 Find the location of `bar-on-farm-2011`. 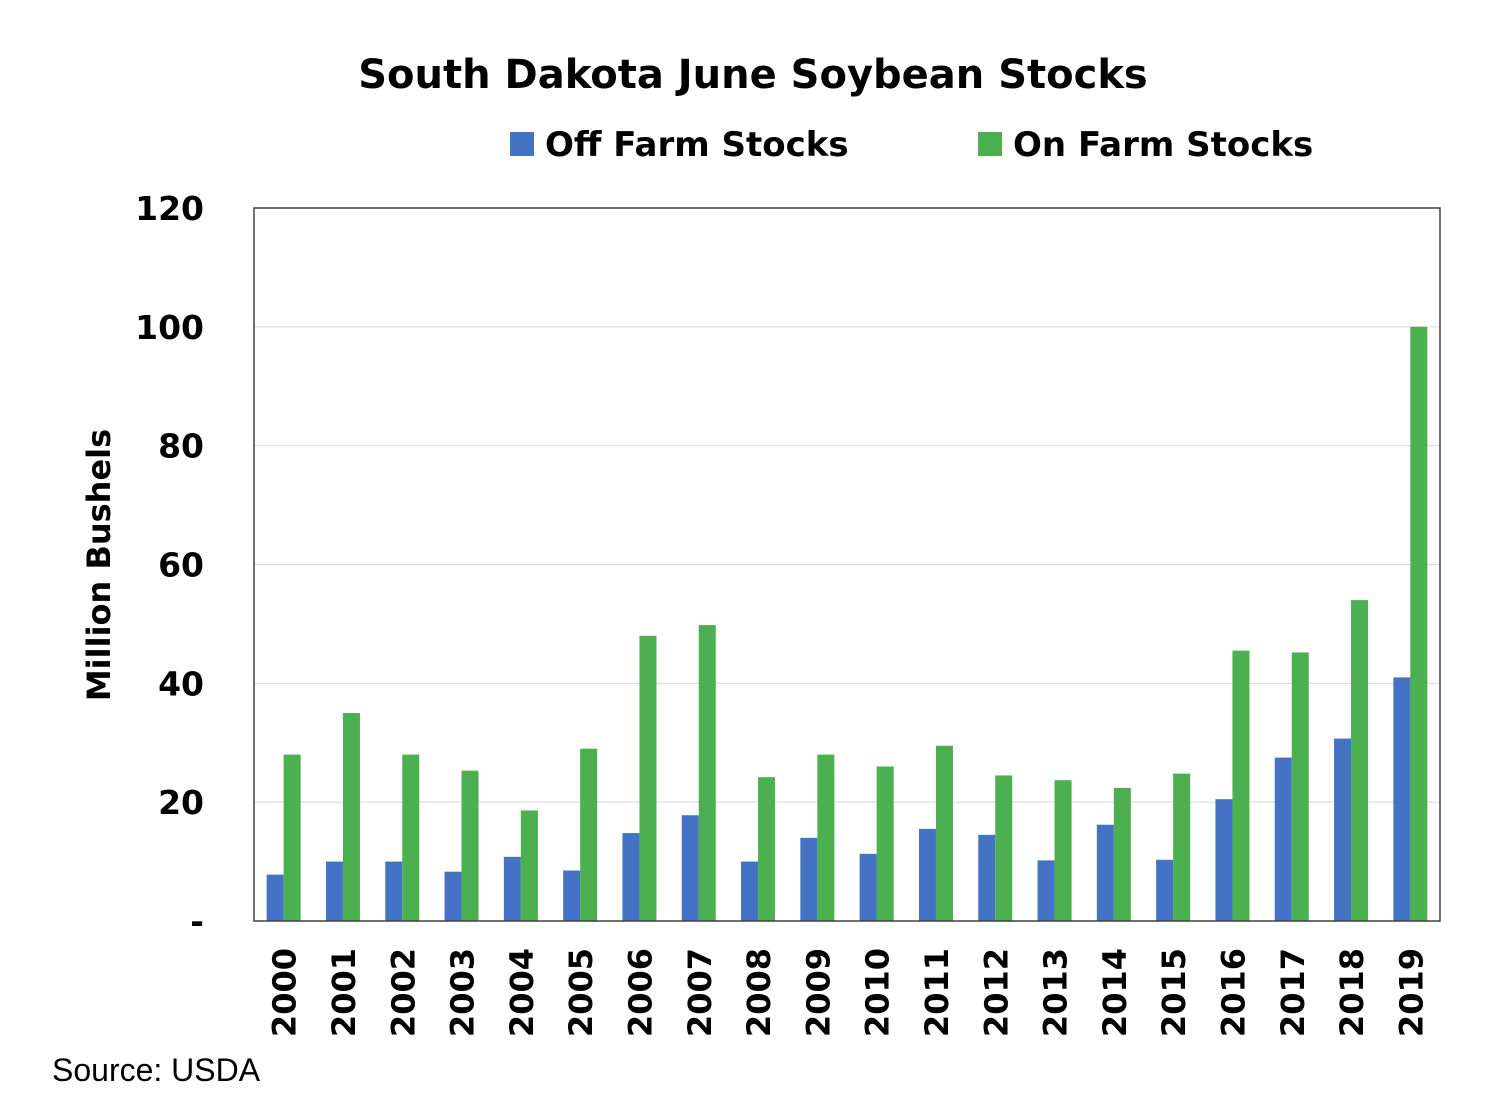

bar-on-farm-2011 is located at coordinates (944, 833).